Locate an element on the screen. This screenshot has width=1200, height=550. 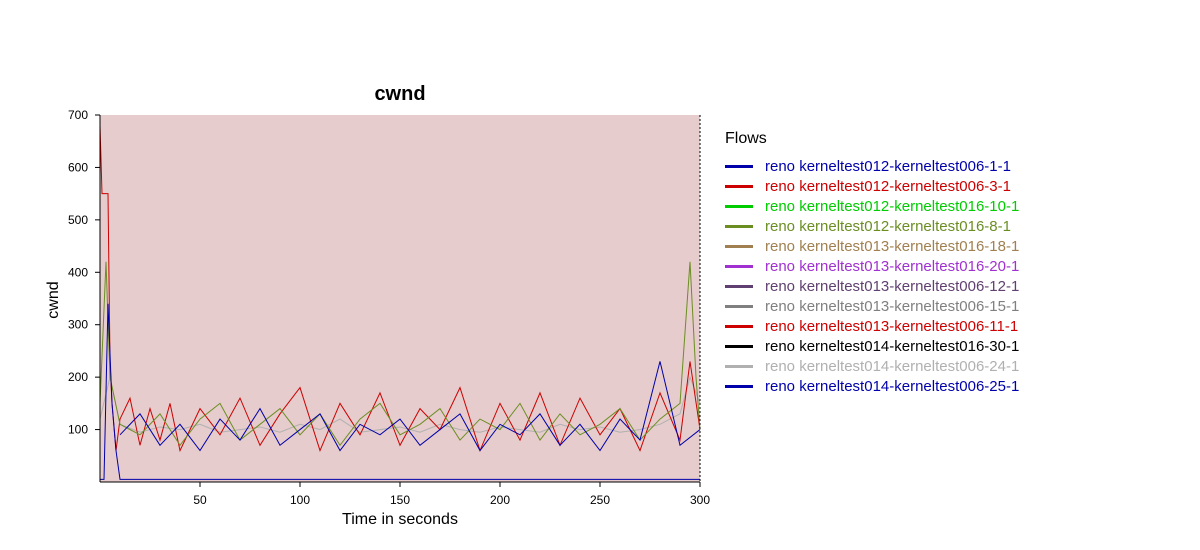
x-axis-label: Time in seconds is located at coordinates (400, 519).